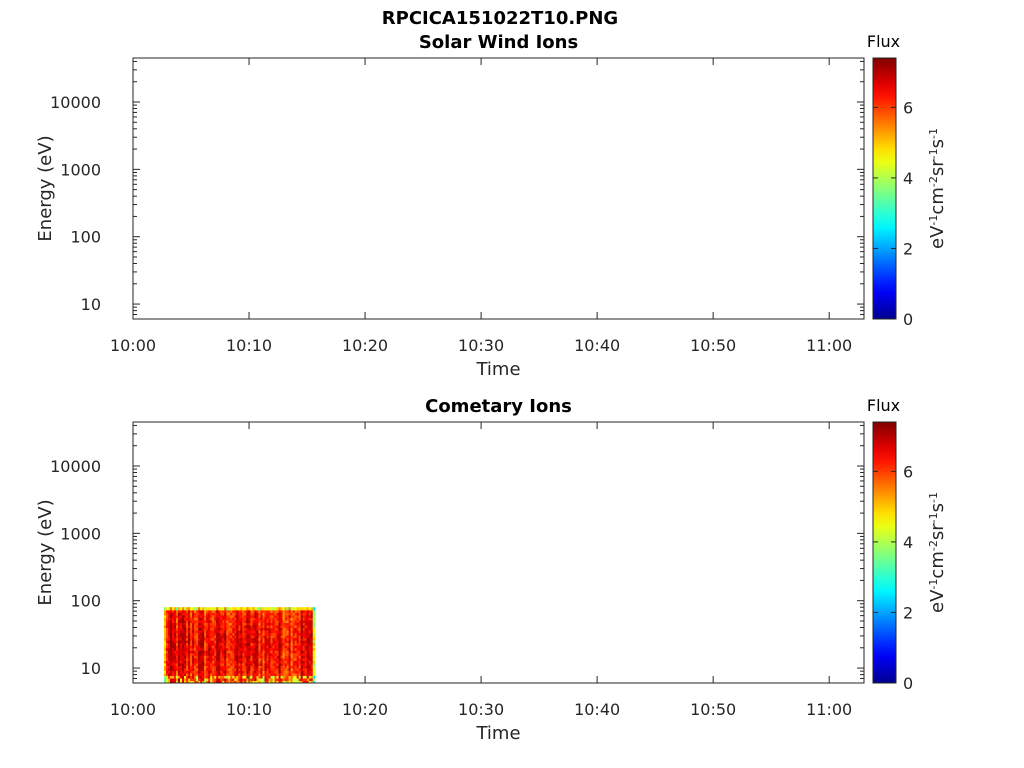 The height and width of the screenshot is (768, 1024). I want to click on y-axis-label: Energy (eV), so click(45, 188).